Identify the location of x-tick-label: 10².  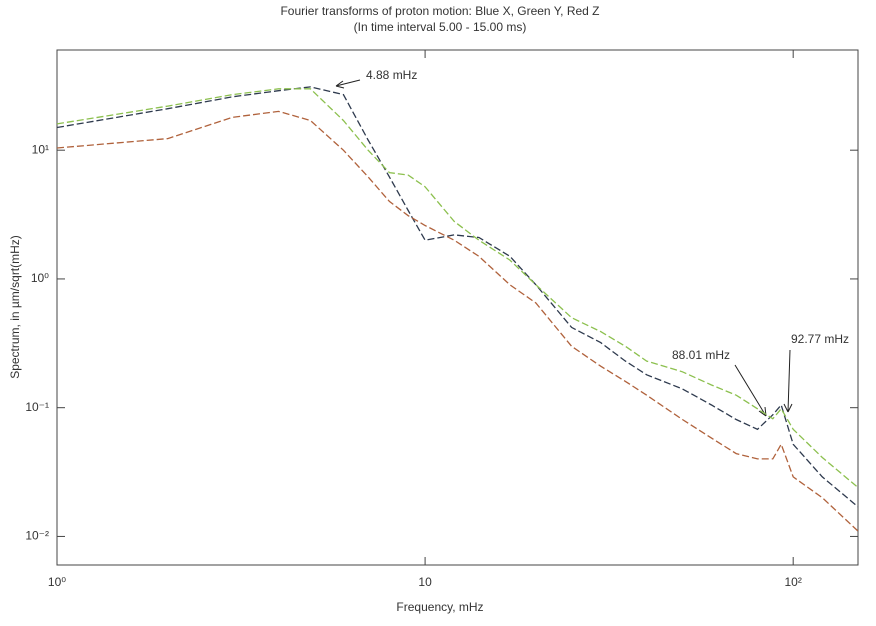
(793, 582).